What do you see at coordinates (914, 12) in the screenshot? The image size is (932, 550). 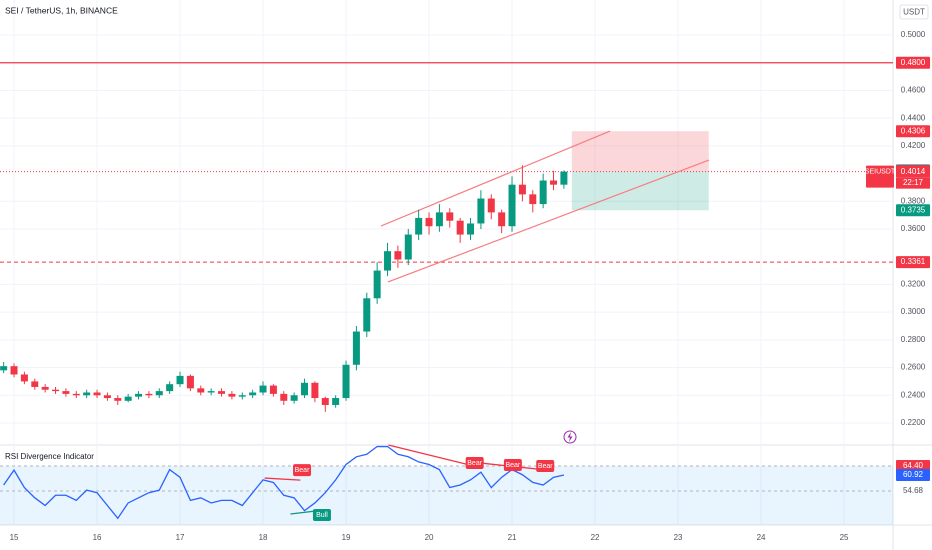 I see `currency-box` at bounding box center [914, 12].